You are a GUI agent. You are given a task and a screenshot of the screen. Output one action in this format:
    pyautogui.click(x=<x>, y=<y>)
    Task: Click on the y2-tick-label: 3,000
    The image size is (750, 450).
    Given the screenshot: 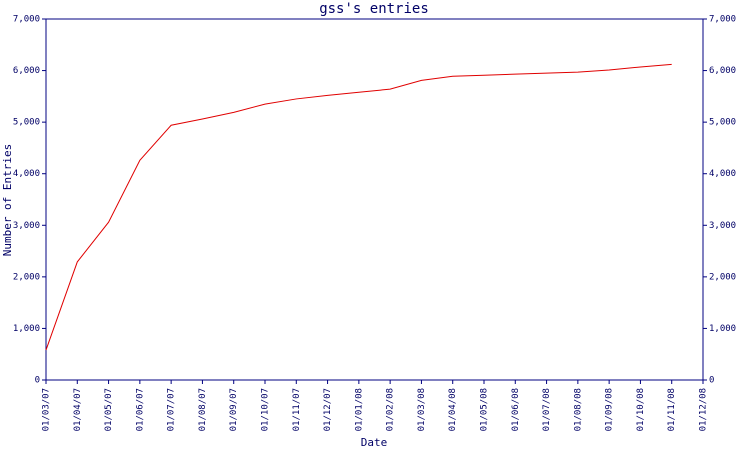 What is the action you would take?
    pyautogui.click(x=722, y=226)
    